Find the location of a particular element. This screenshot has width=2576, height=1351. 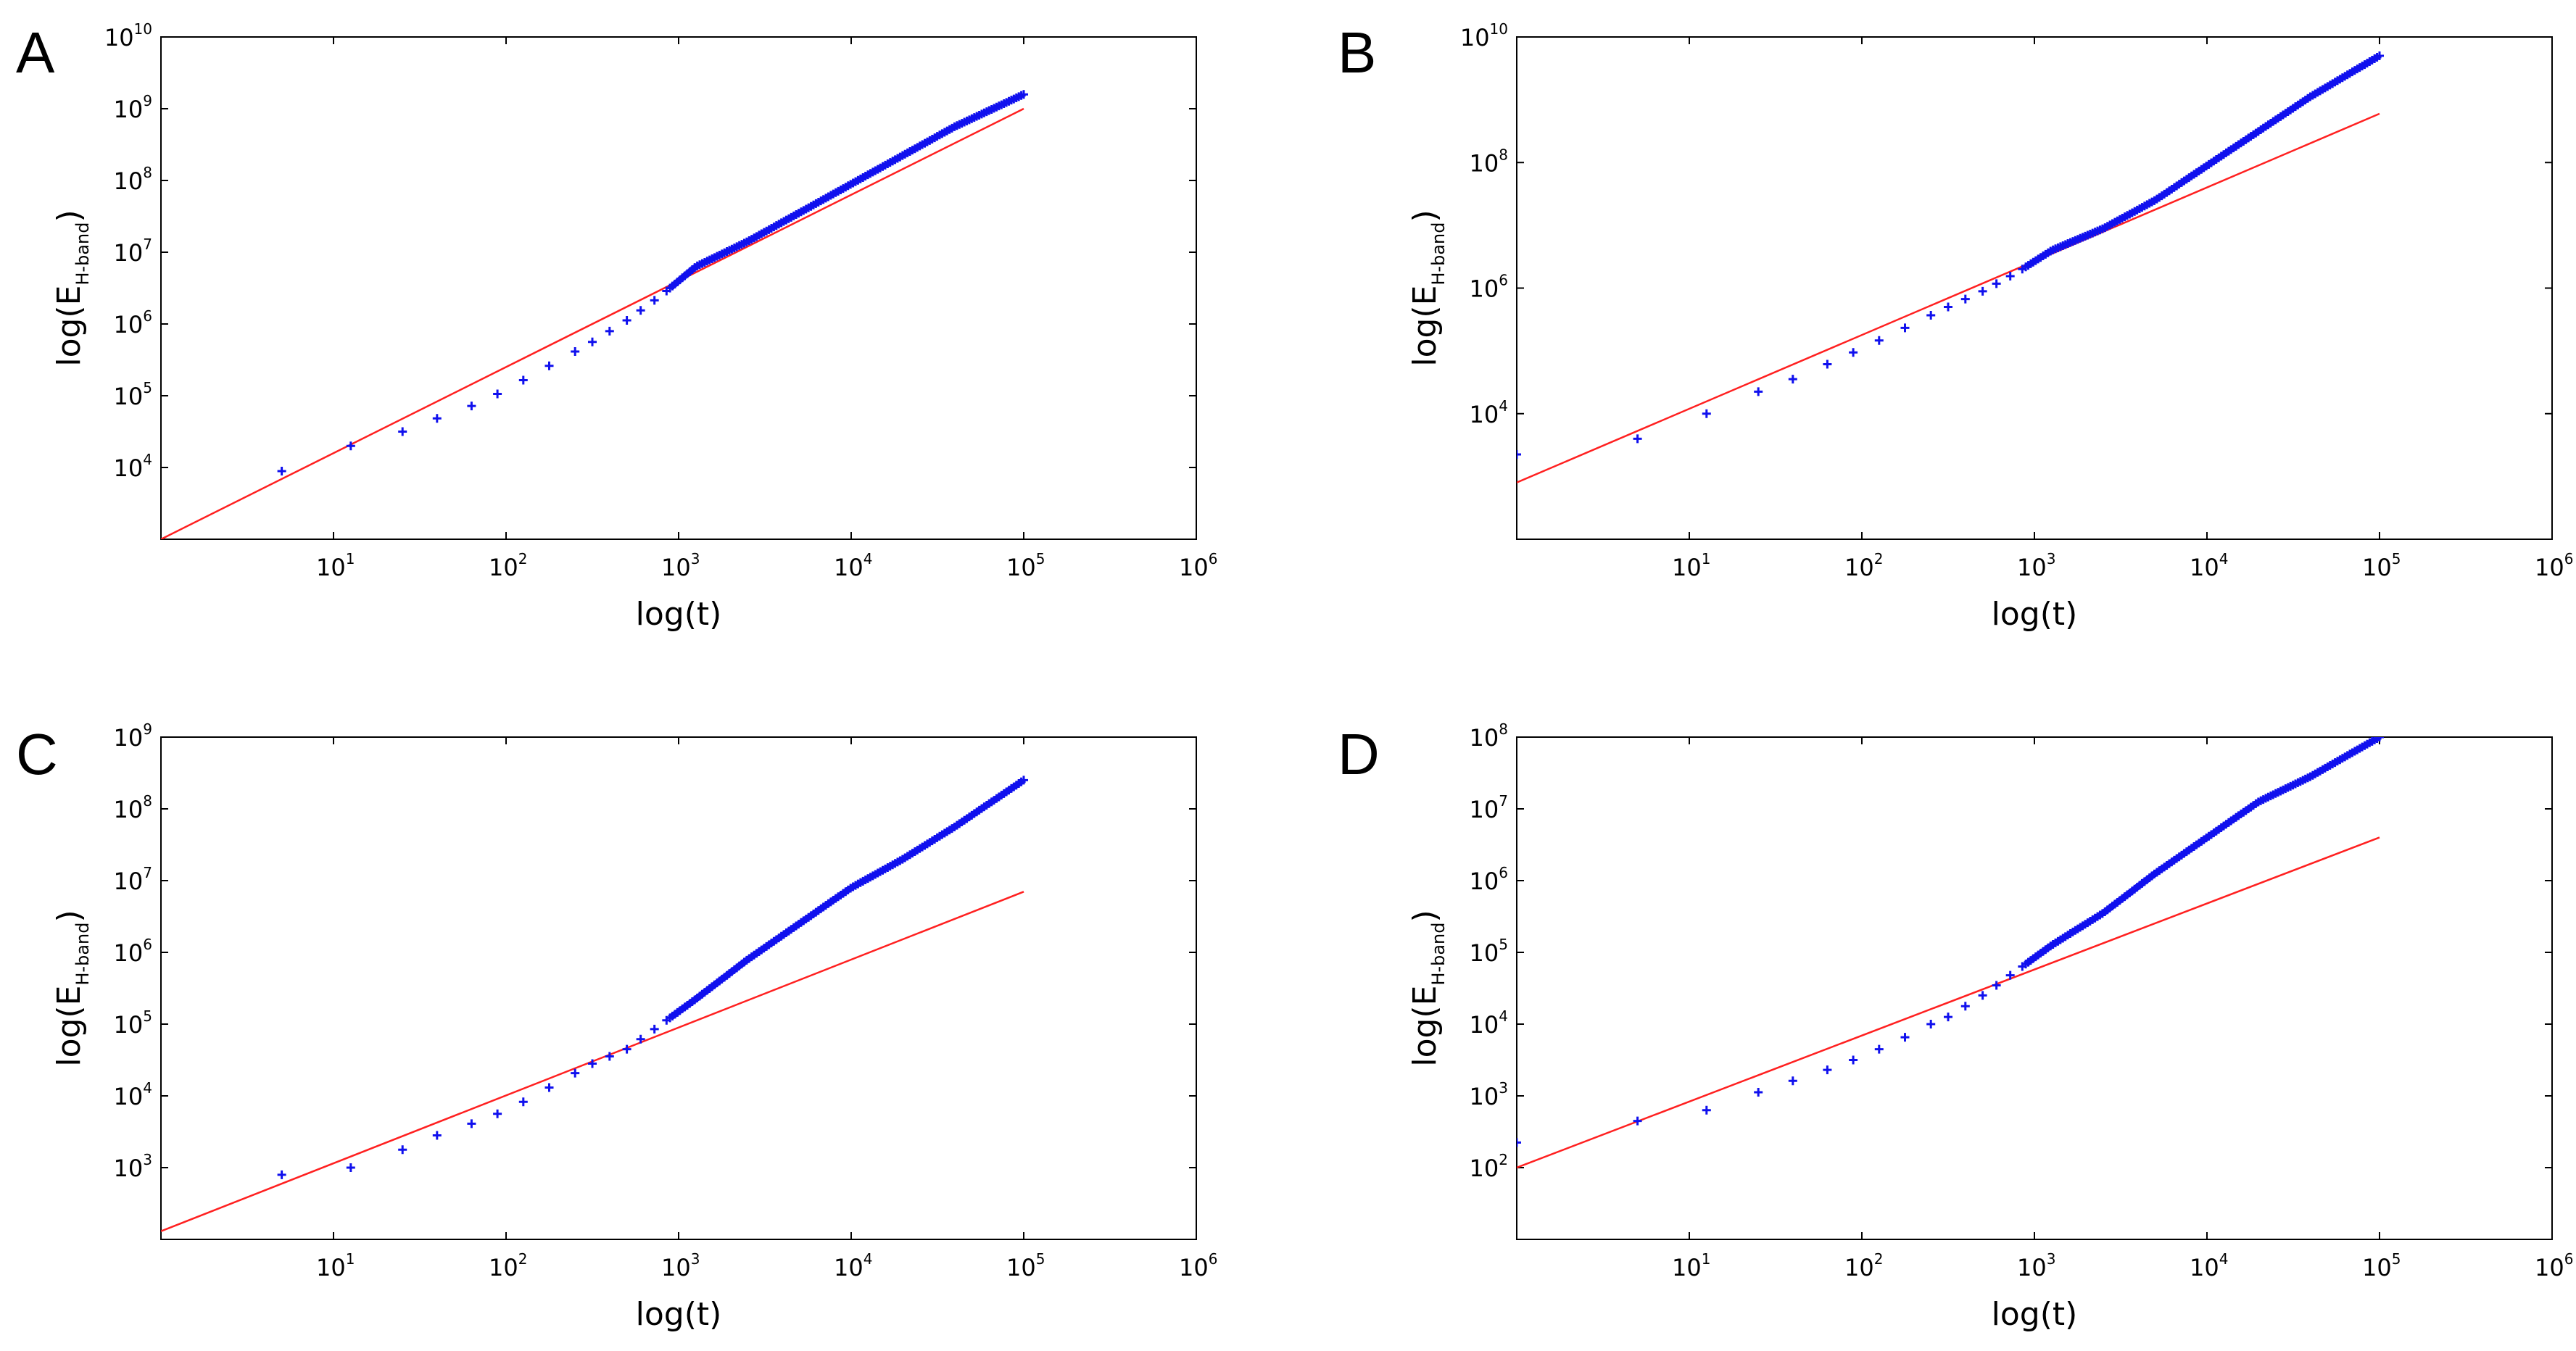

y-tick-label: 10⁵ is located at coordinates (133, 1023).